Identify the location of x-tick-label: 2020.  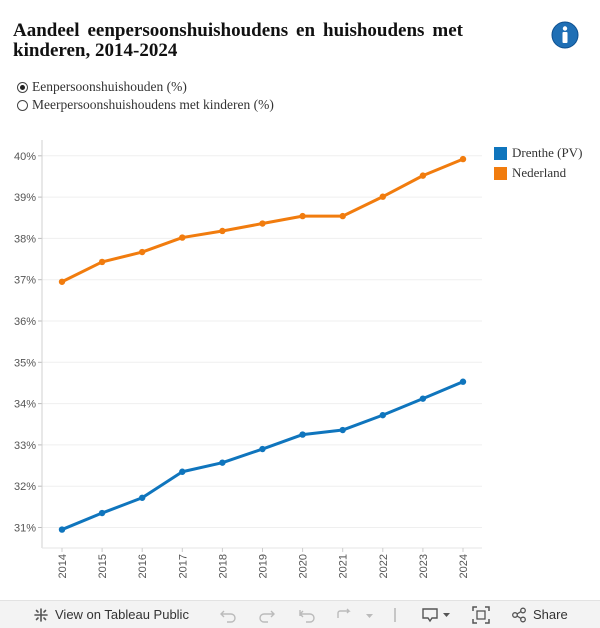
(304, 566).